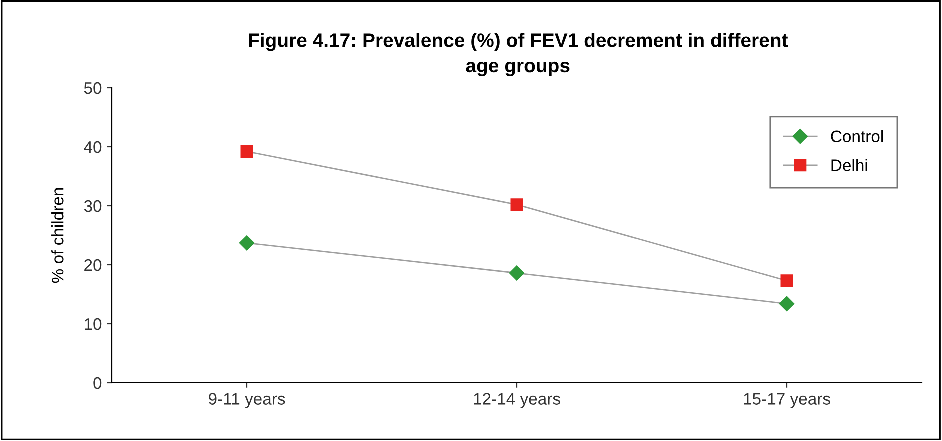 The height and width of the screenshot is (441, 942). Describe the element at coordinates (850, 165) in the screenshot. I see `legend-label: Delhi` at that location.